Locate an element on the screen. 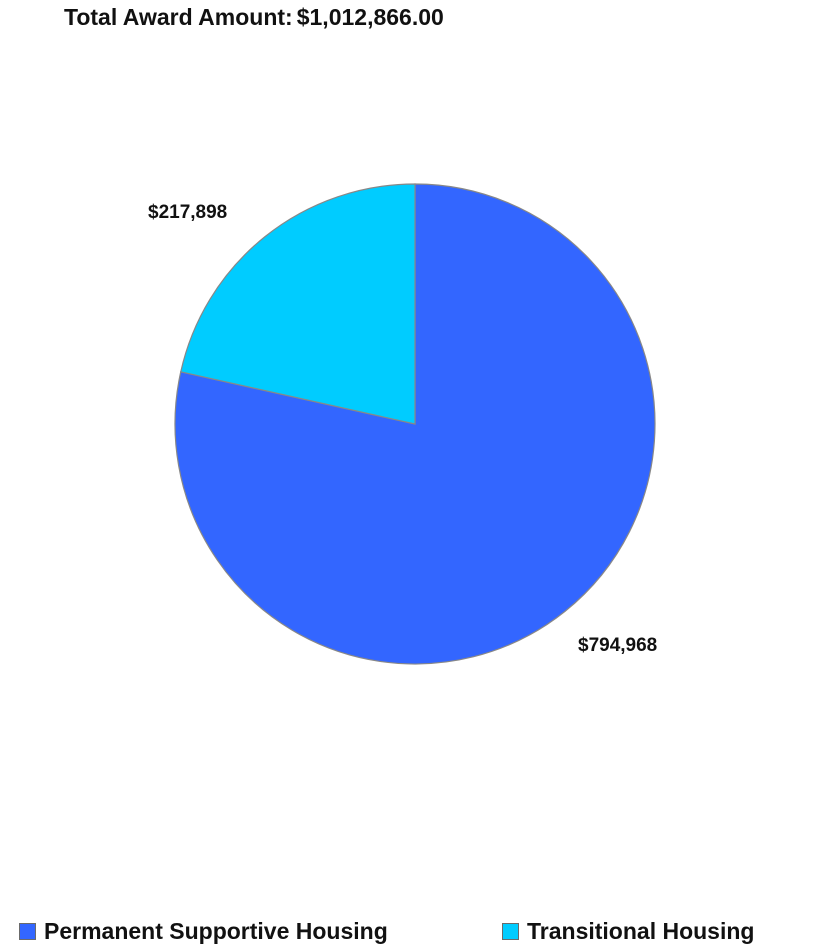 This screenshot has width=821, height=952. legend-item-transitional-housing: Transitional Housing is located at coordinates (628, 931).